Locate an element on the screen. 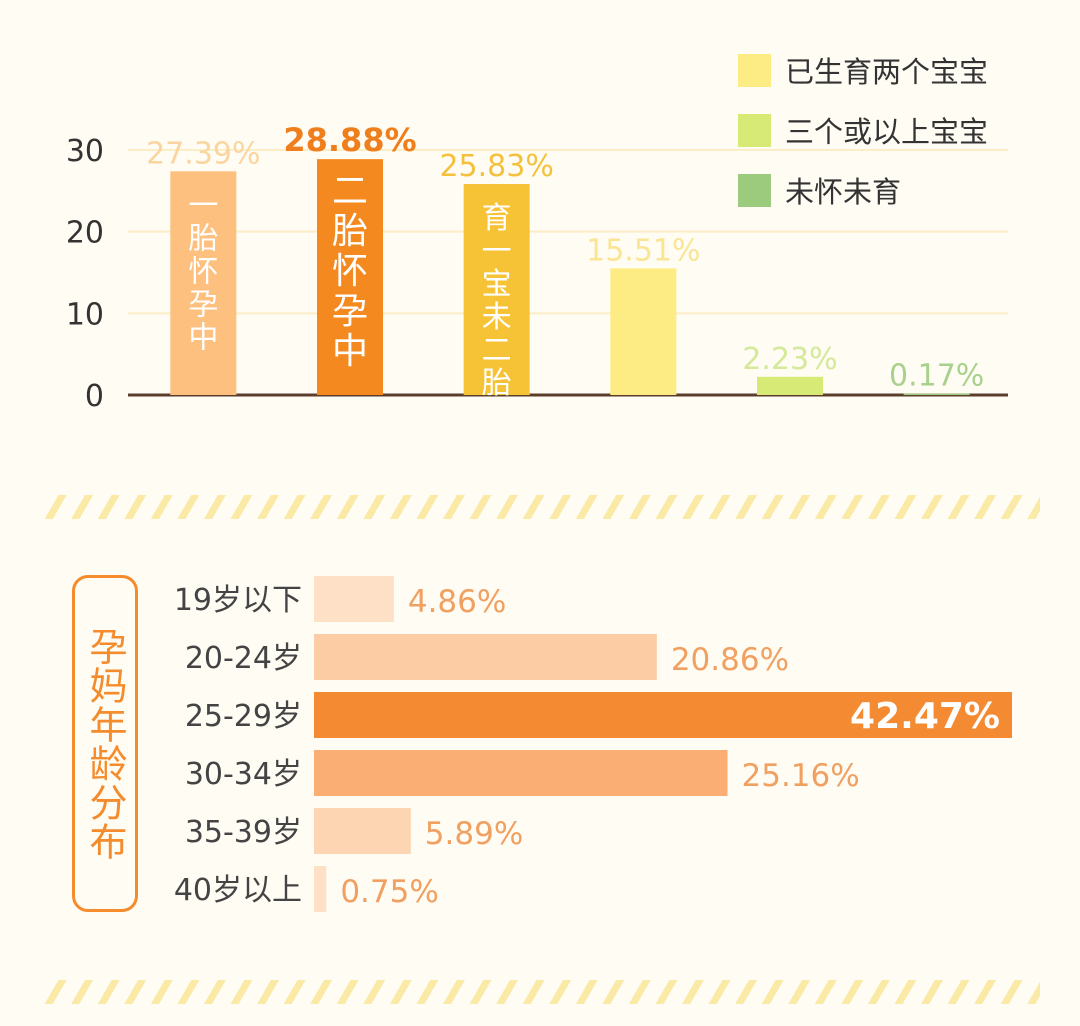 The width and height of the screenshot is (1080, 1026). age-bar-value-label: 25.16% is located at coordinates (801, 776).